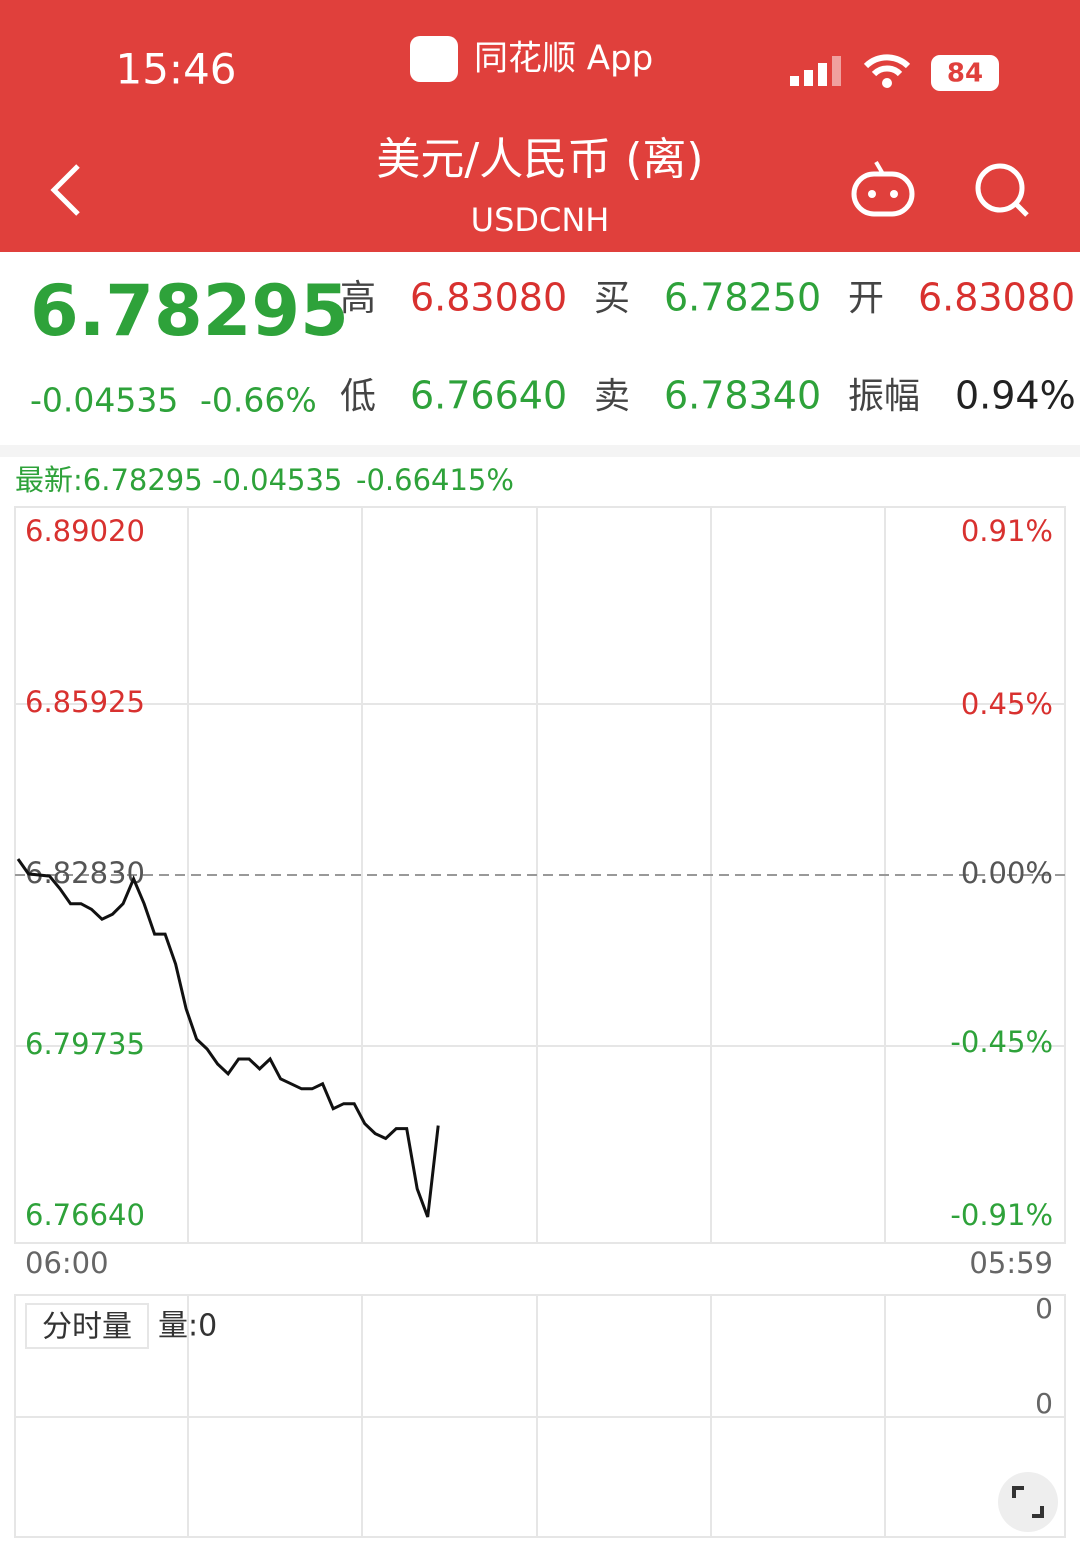 The height and width of the screenshot is (1564, 1080). I want to click on search-button, so click(1002, 190).